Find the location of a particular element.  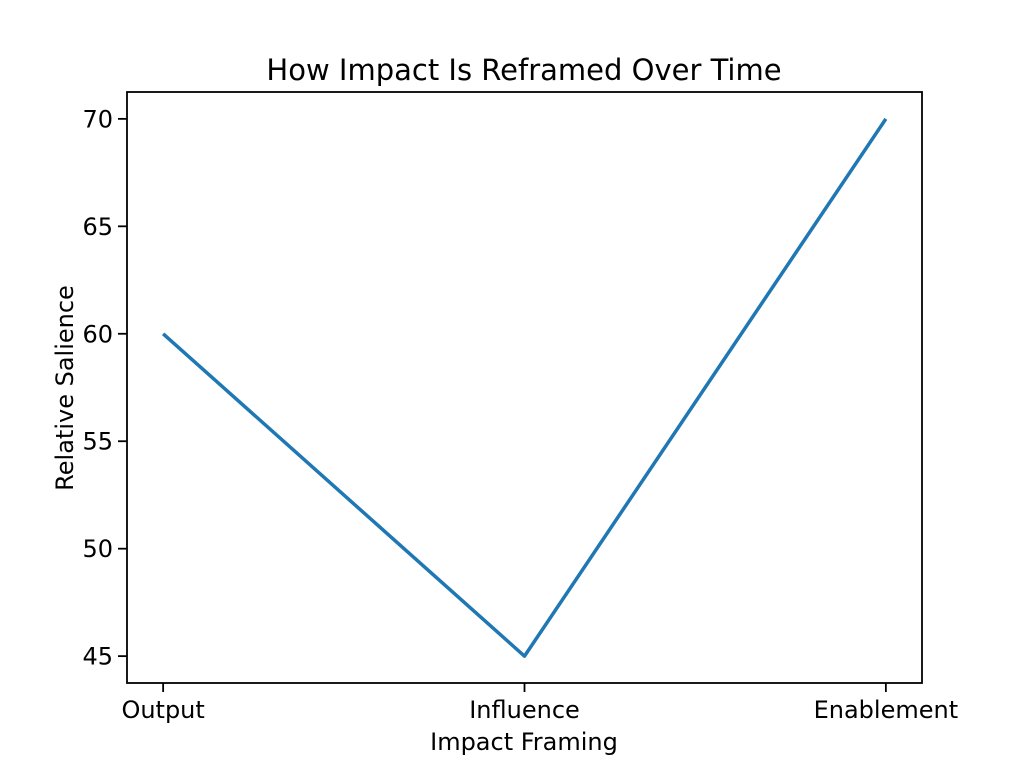

chart-title: How Impact Is Reframed Over Time is located at coordinates (523, 70).